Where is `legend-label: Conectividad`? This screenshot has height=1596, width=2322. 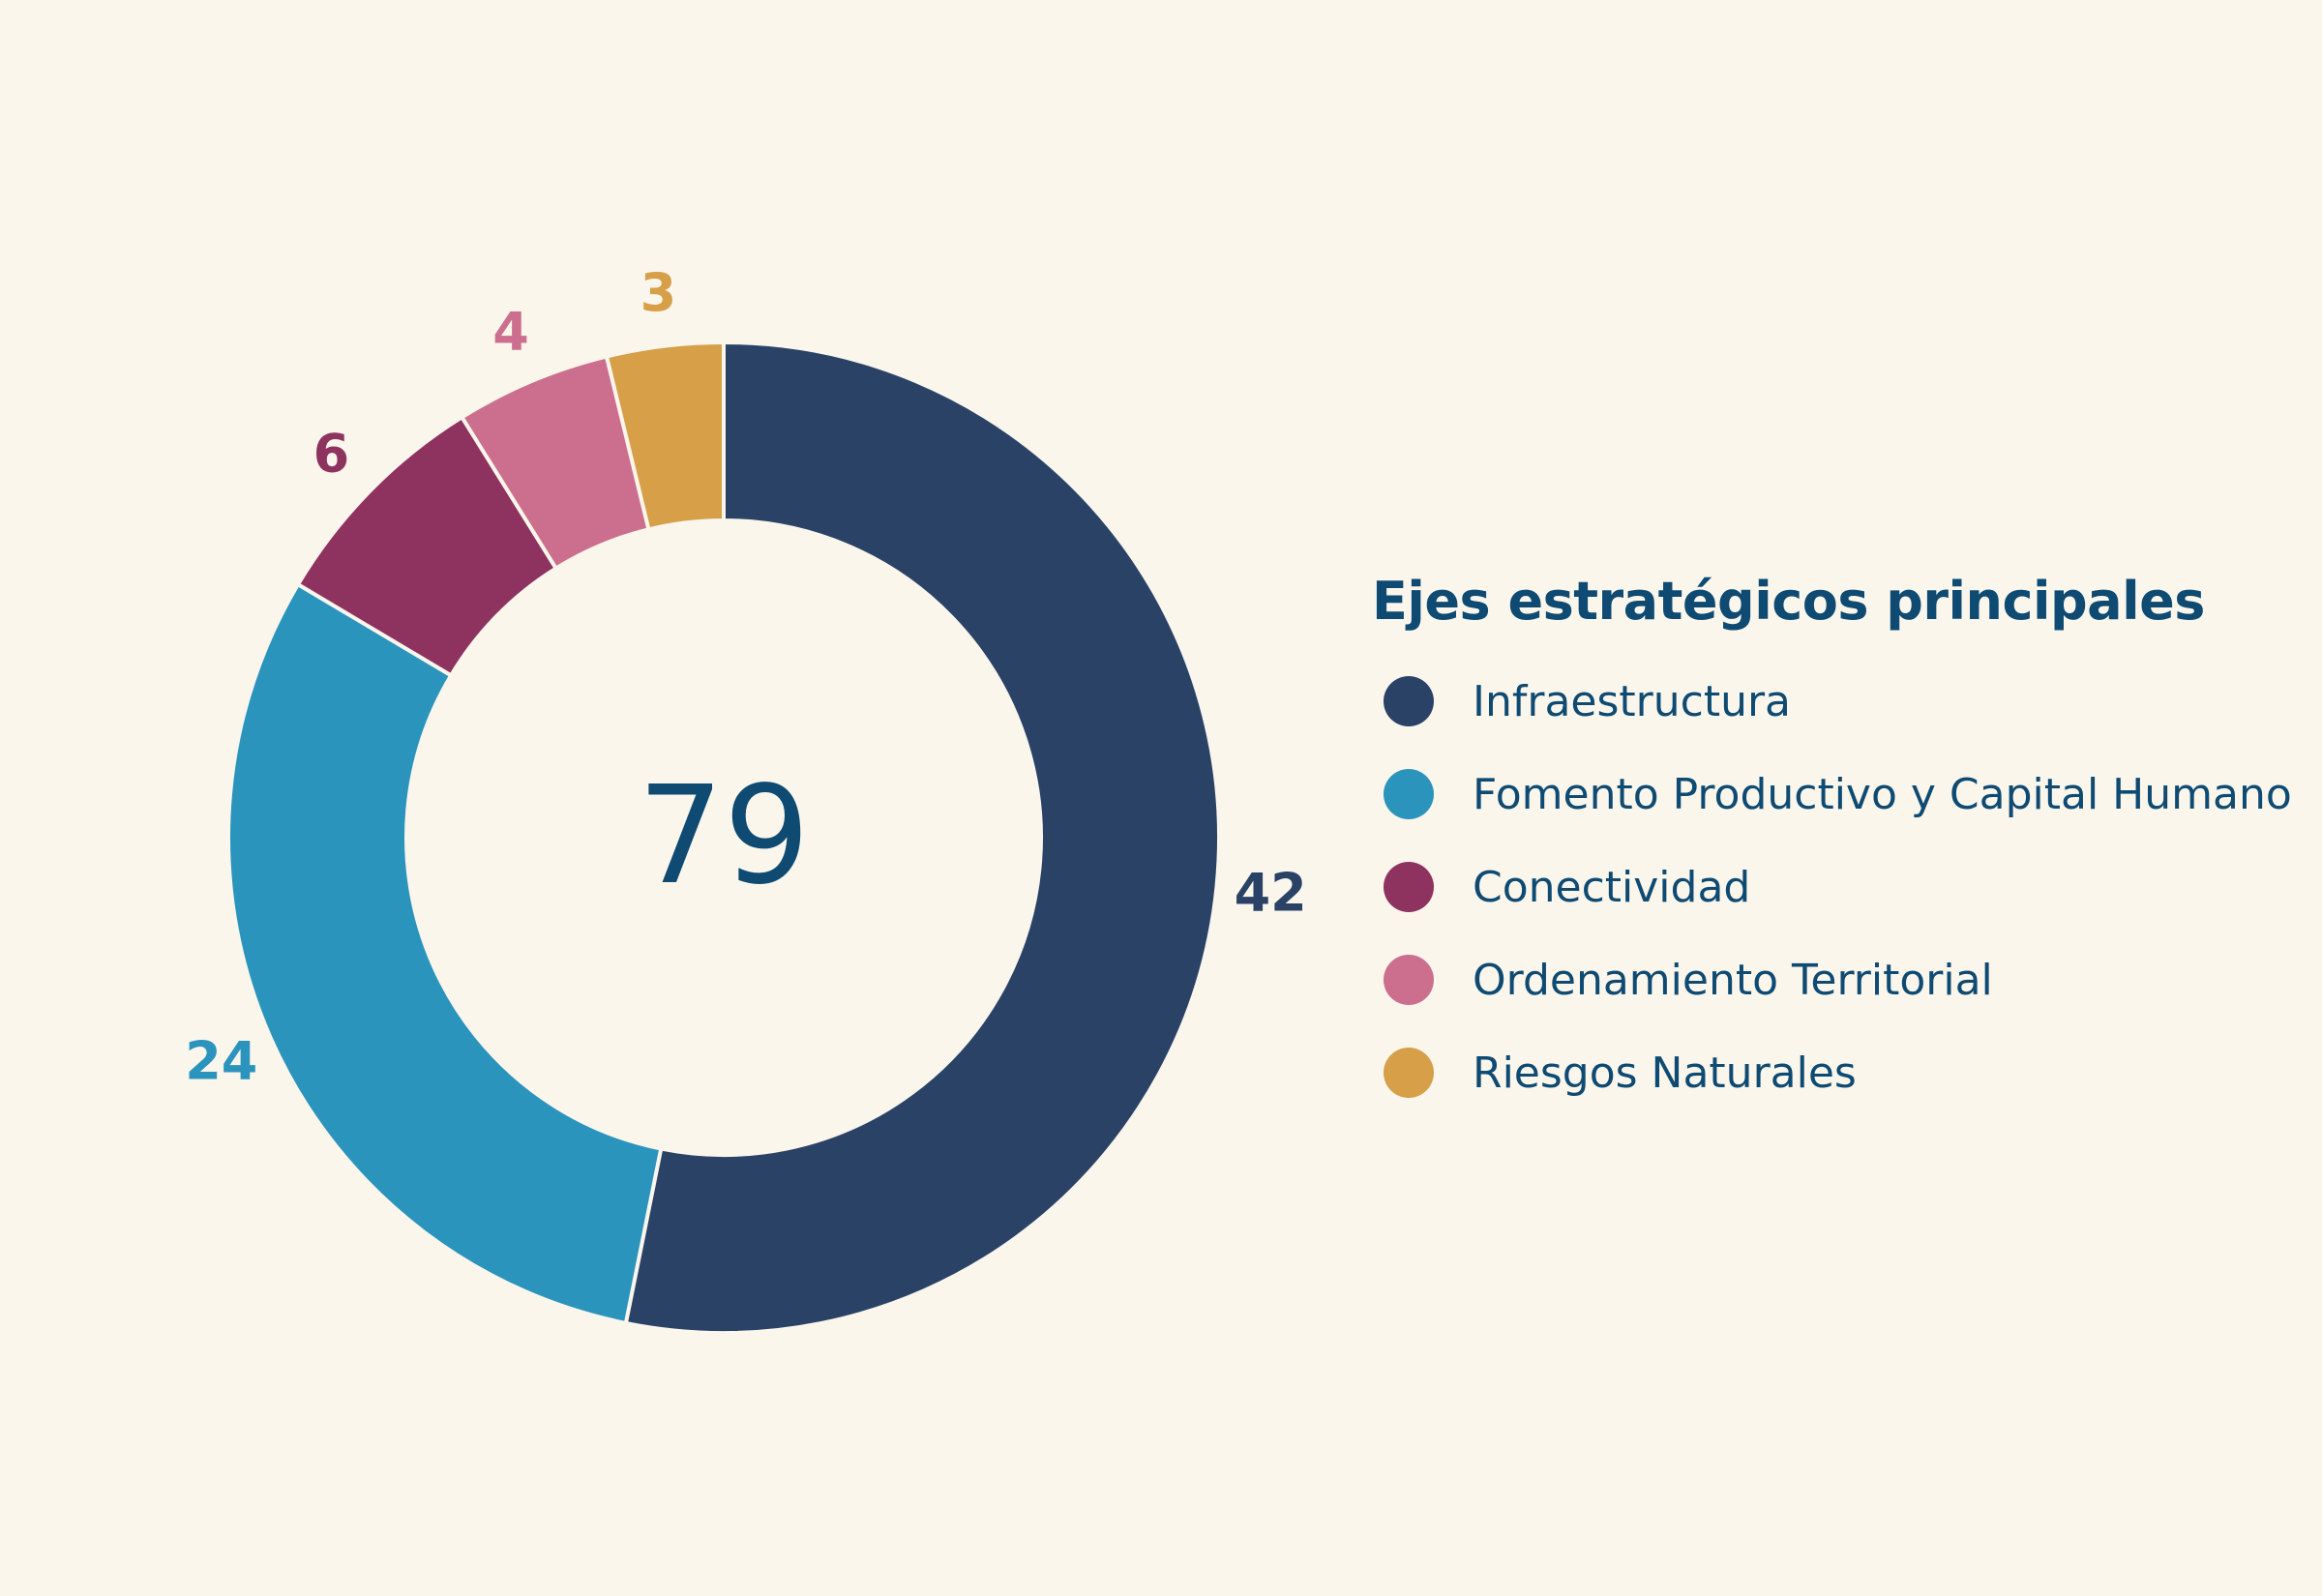
legend-label: Conectividad is located at coordinates (1612, 887).